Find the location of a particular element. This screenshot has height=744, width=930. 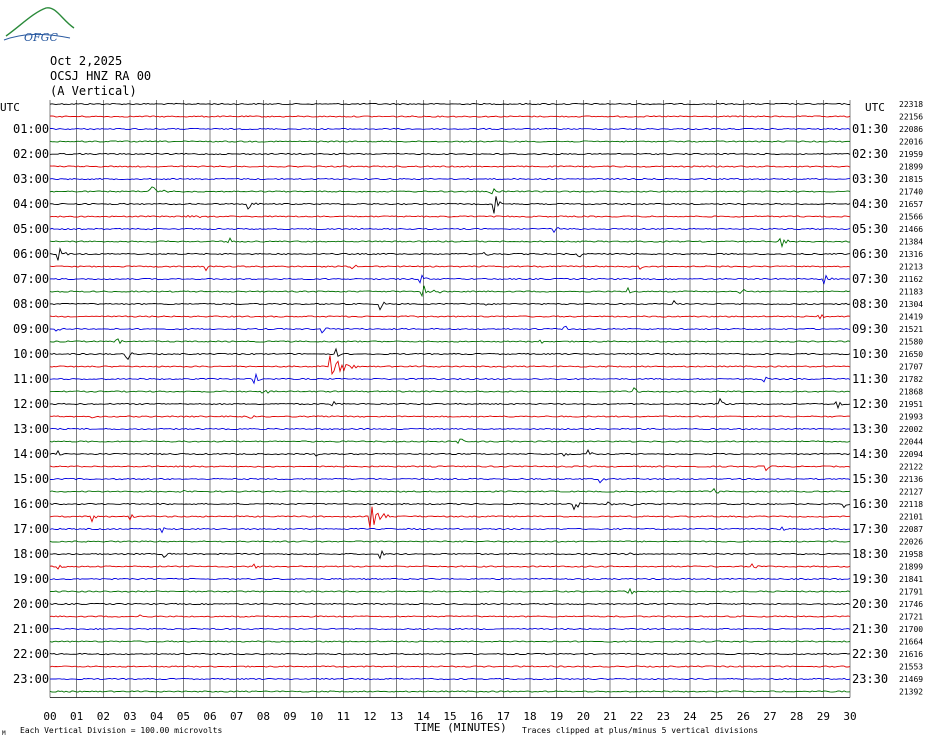

ofgc-logo: OFGC is located at coordinates (39, 25).